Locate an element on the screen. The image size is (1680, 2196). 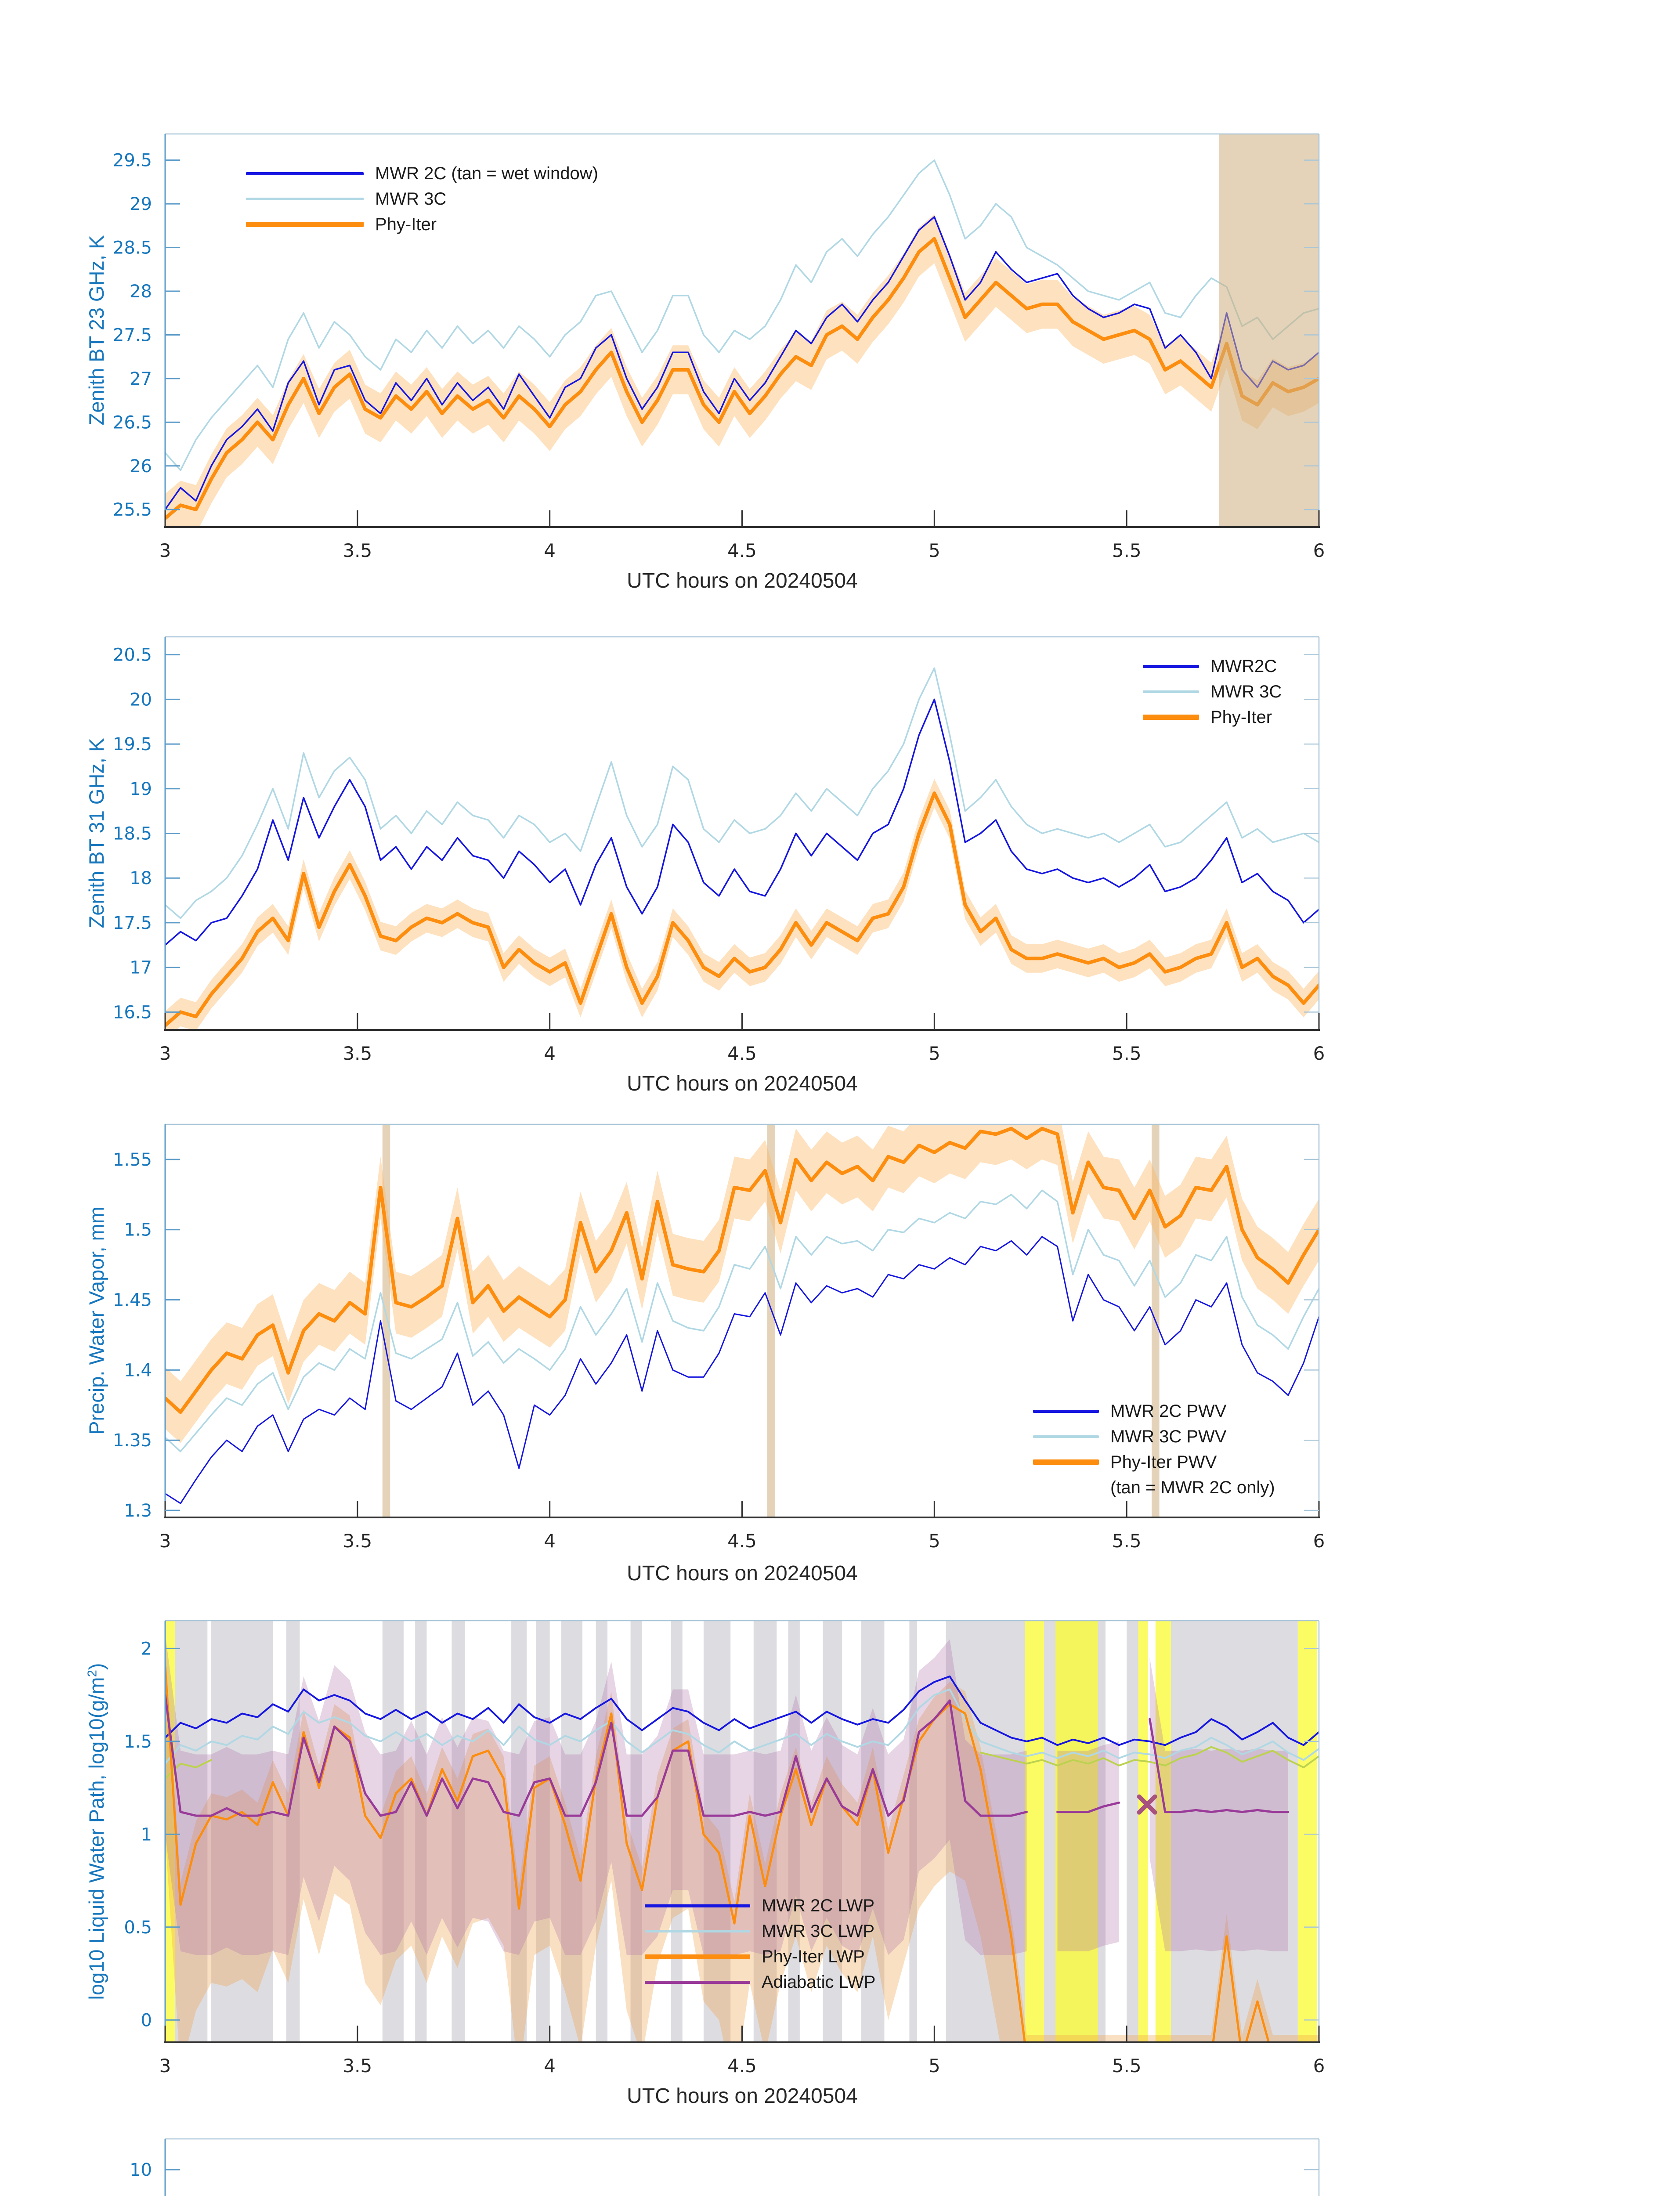
legend-label: MWR2C is located at coordinates (1243, 666).